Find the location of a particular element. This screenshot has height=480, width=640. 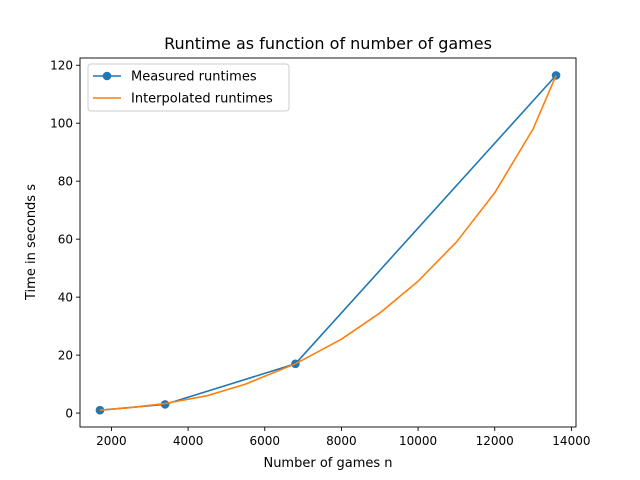

legend: Measured runtimes Interpolated runtimes is located at coordinates (188, 87).